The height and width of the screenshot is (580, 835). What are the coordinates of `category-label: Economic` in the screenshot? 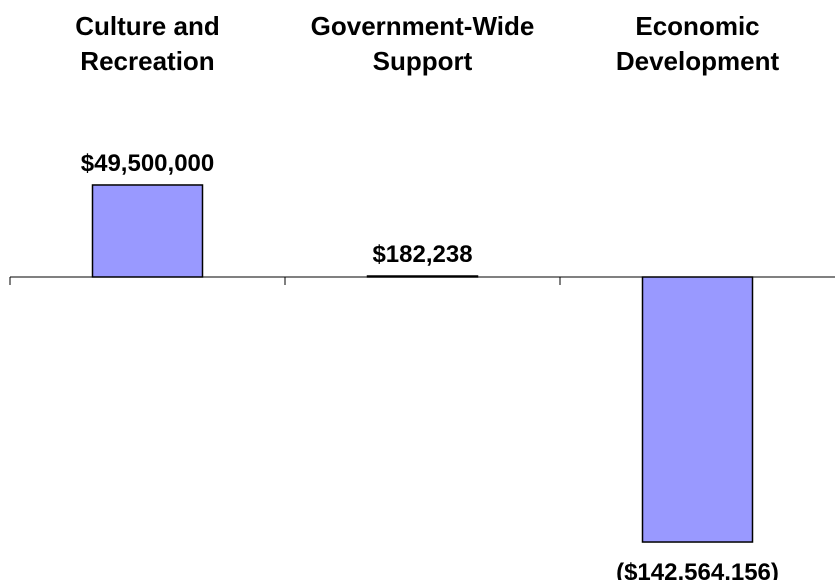 It's located at (697, 26).